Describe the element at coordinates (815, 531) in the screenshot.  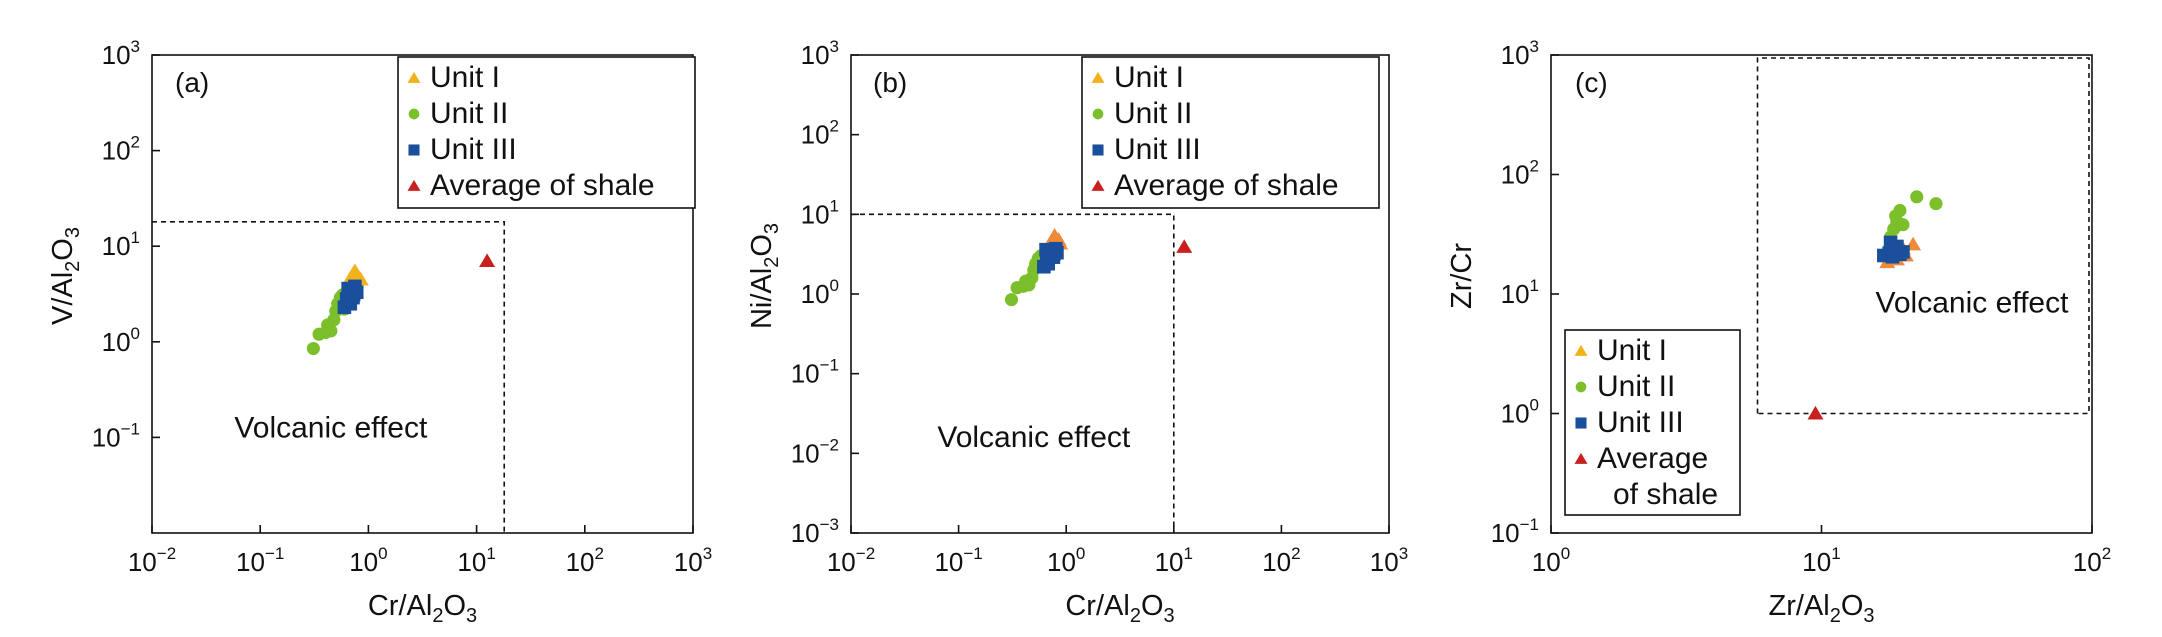
I see `y-tick-label: 10⁻³` at that location.